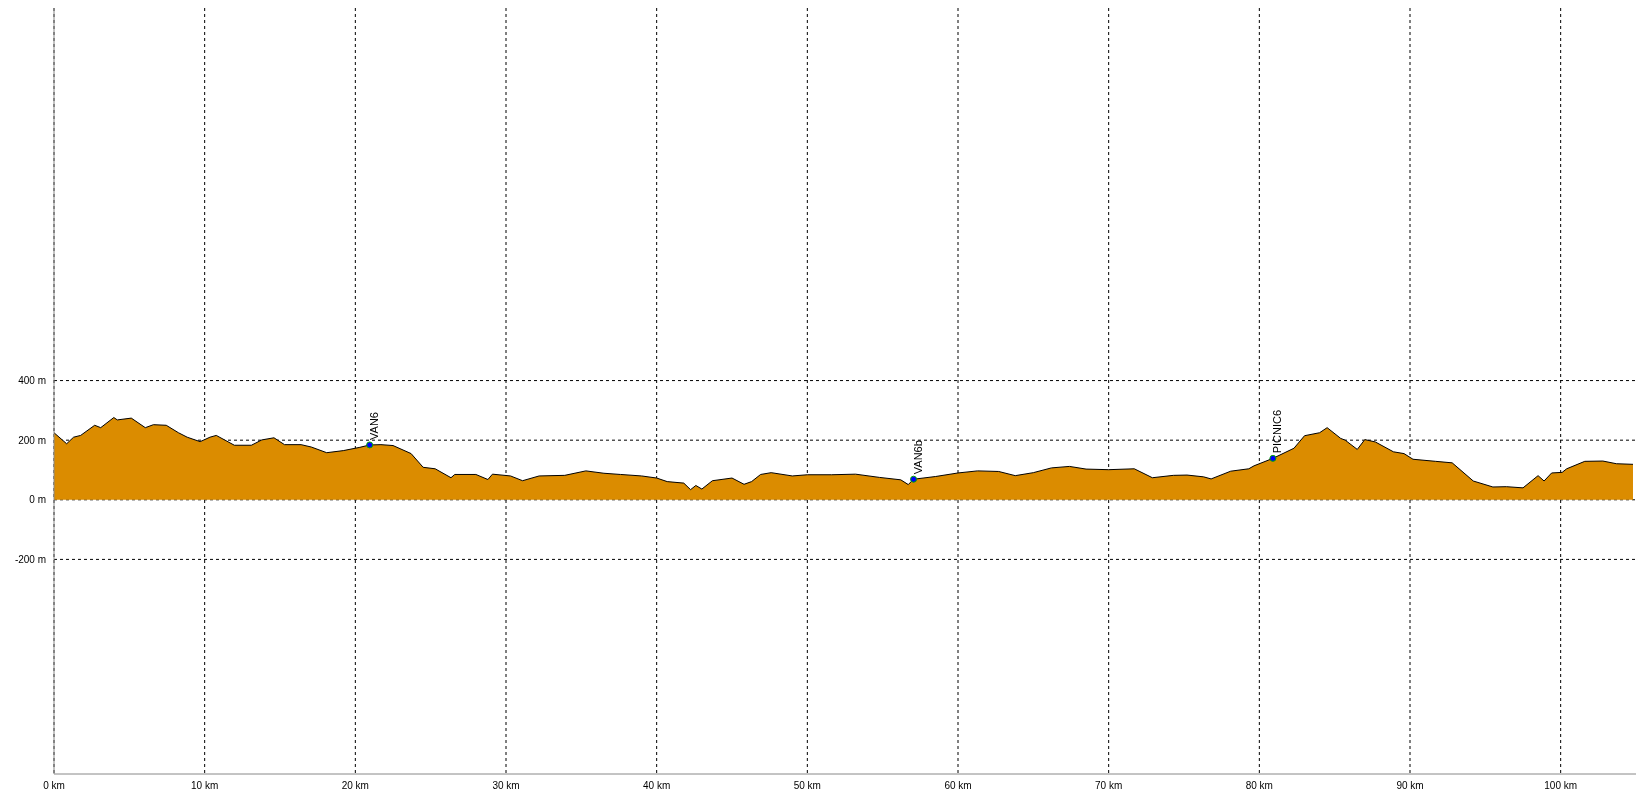  I want to click on y-tick-label: 0 m, so click(37, 500).